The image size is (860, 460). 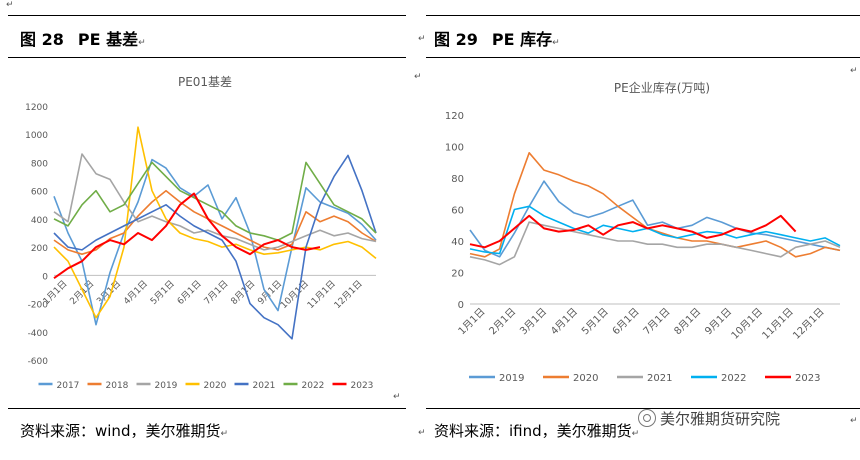 I want to click on series-line-2021, so click(x=655, y=243).